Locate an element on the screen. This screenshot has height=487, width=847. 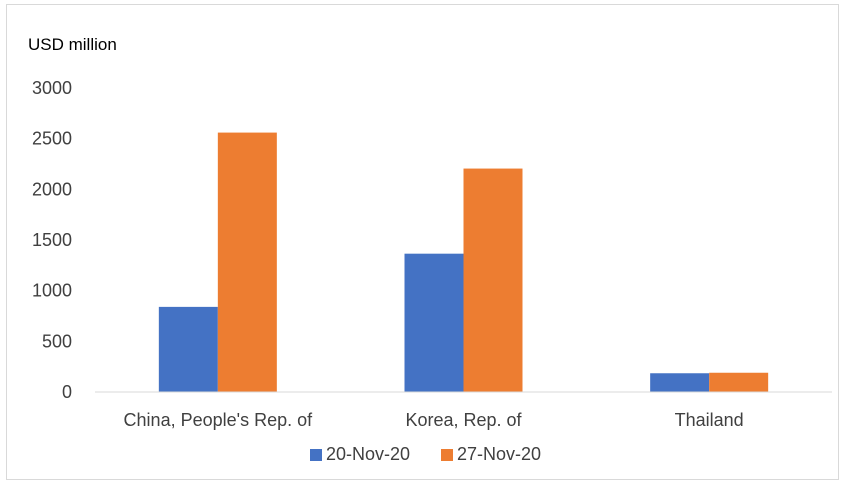
y-tick-label: 2000 is located at coordinates (52, 189).